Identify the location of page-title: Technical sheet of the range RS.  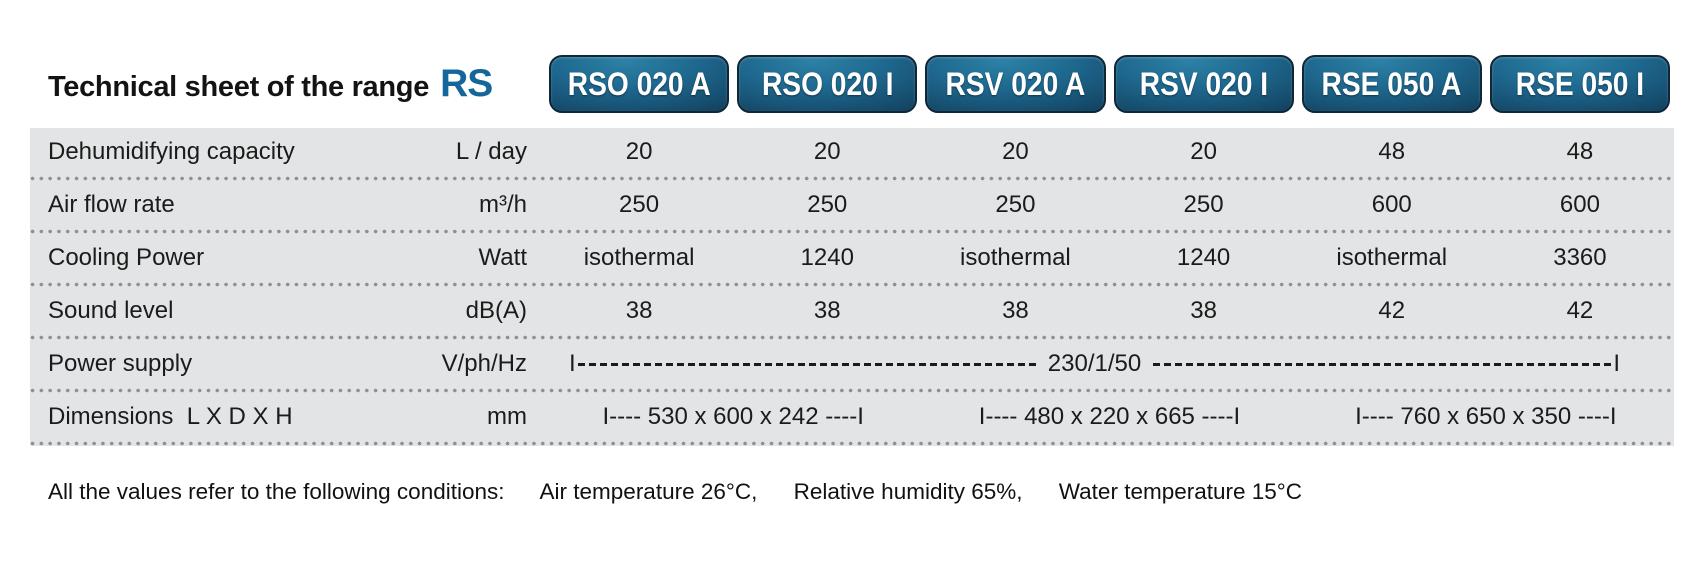
(287, 84).